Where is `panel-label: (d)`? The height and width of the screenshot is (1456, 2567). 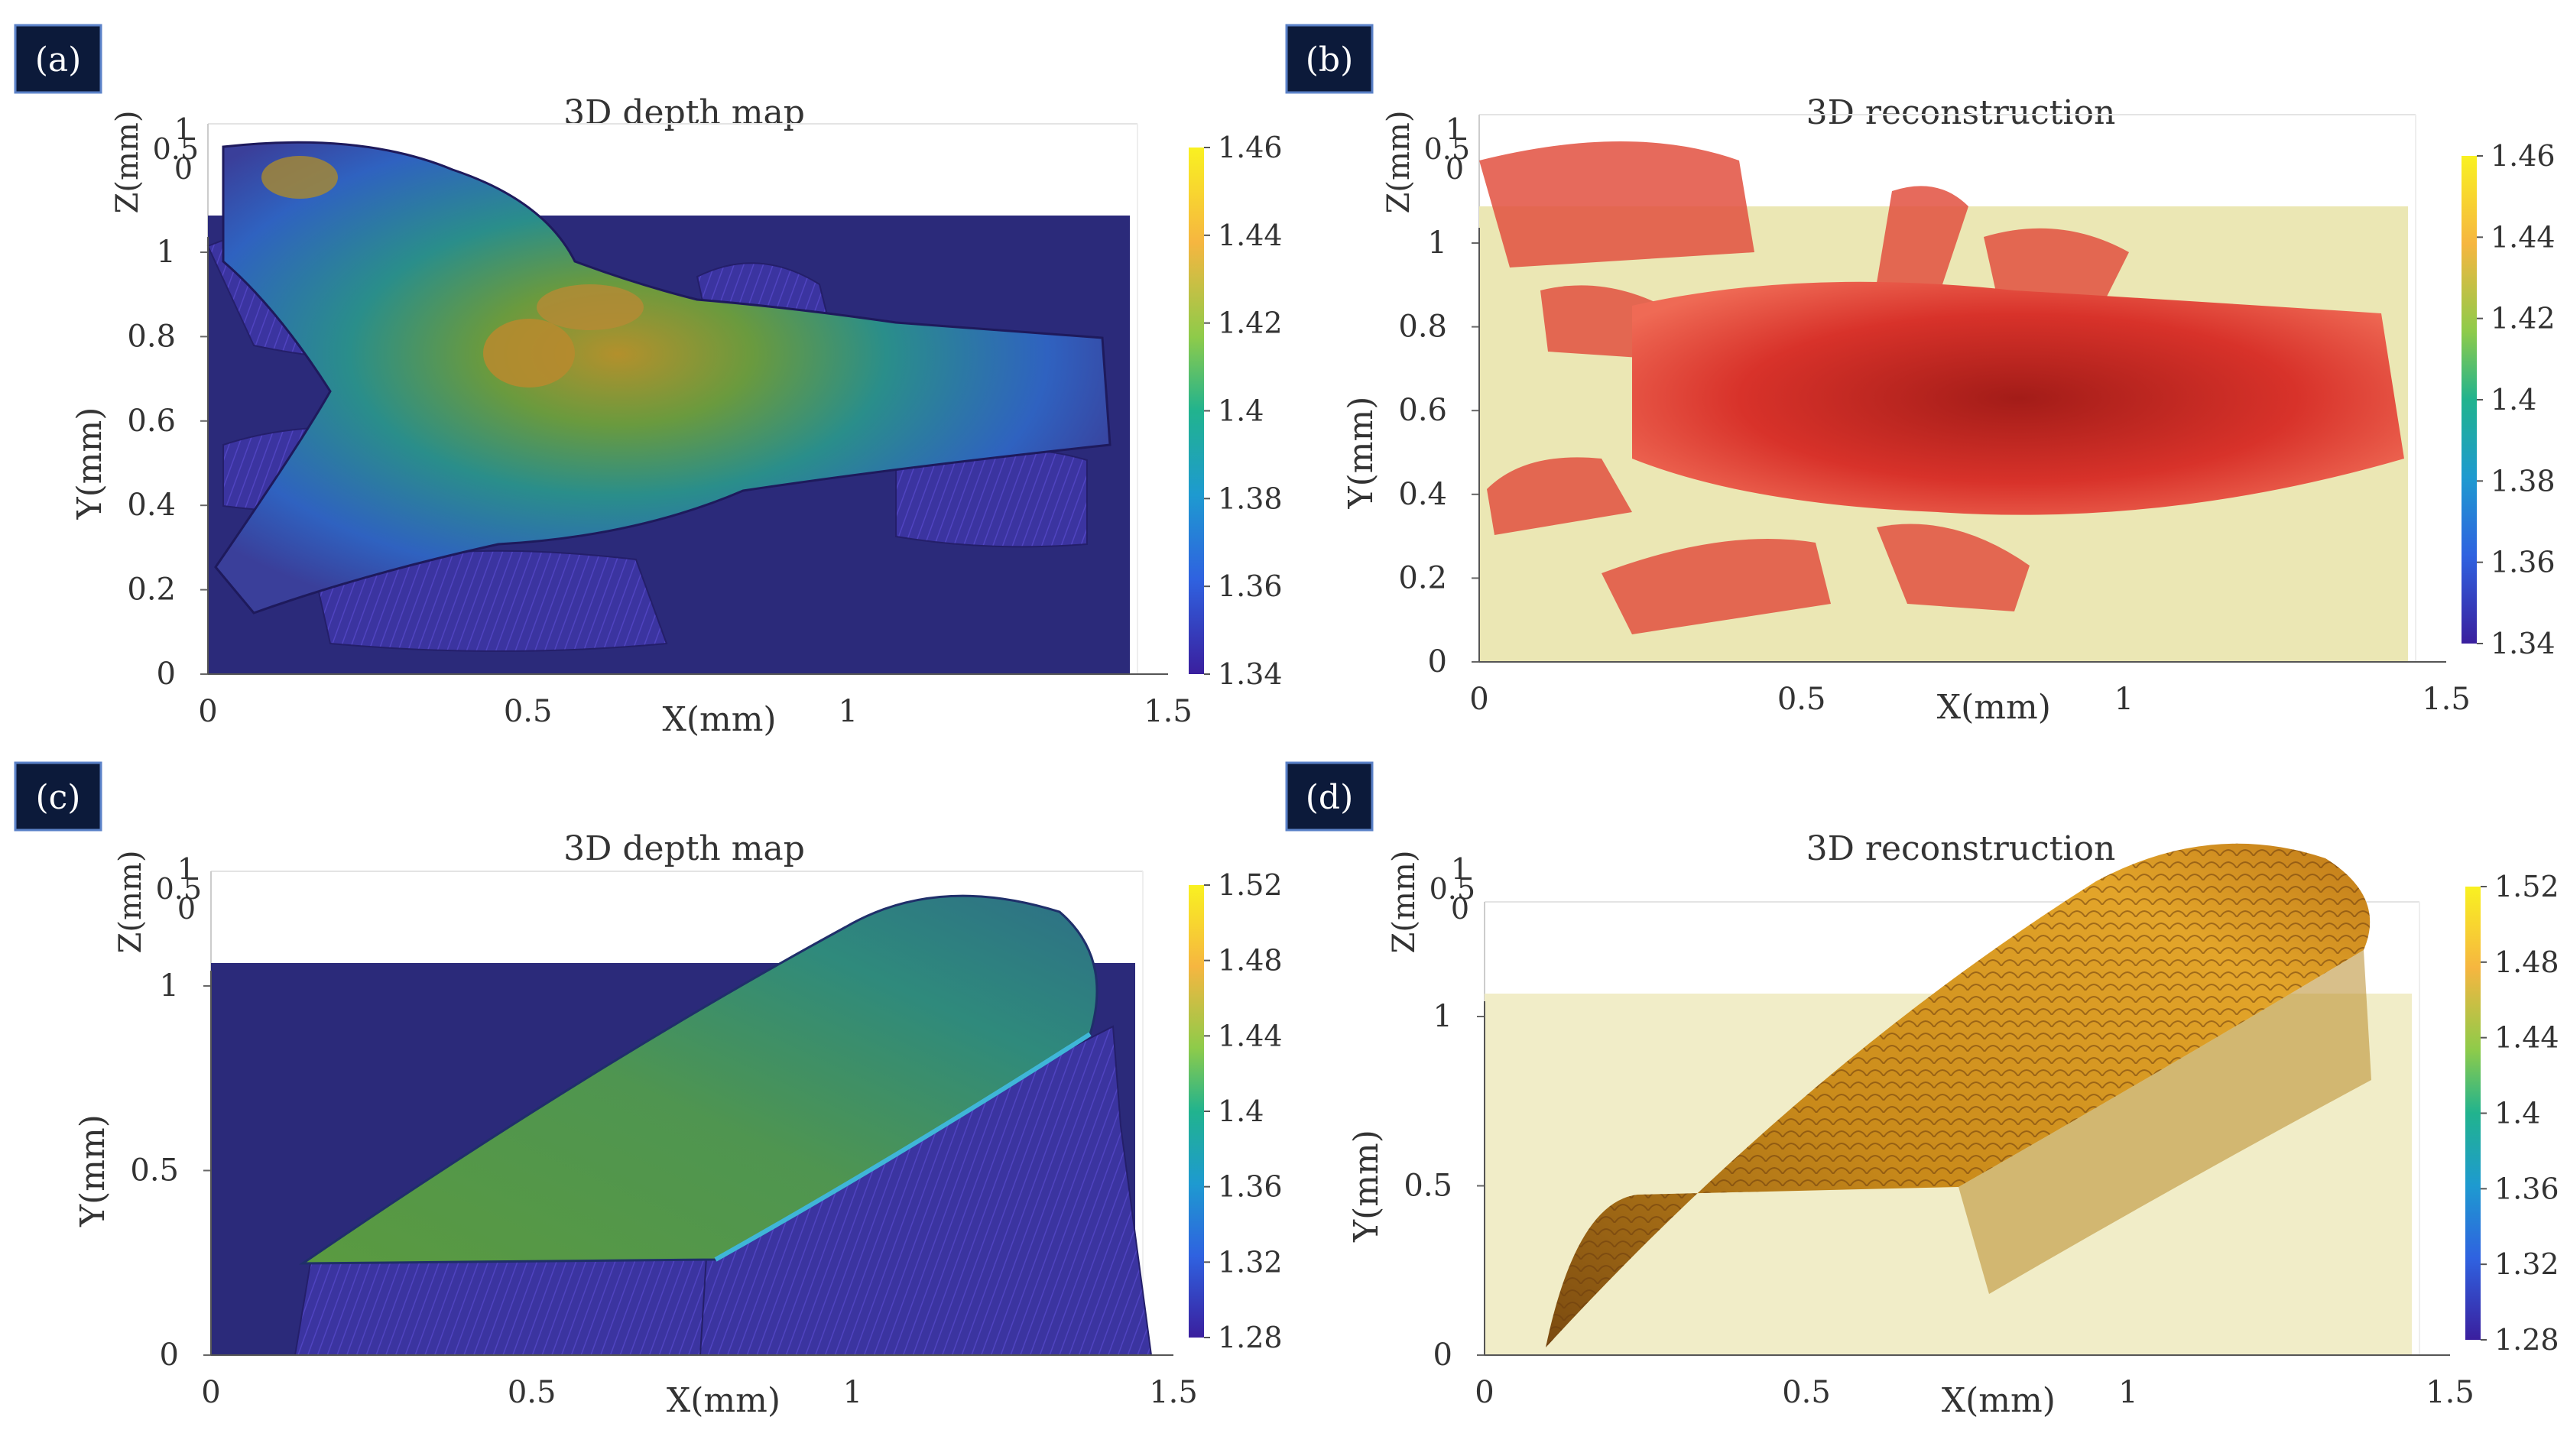
panel-label: (d) is located at coordinates (1330, 797).